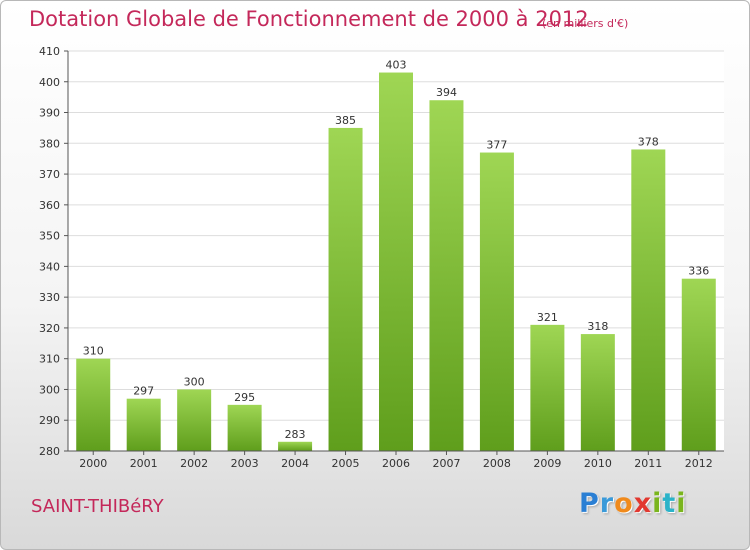 Image resolution: width=750 pixels, height=550 pixels. Describe the element at coordinates (49, 174) in the screenshot. I see `y-tick-label: 370` at that location.